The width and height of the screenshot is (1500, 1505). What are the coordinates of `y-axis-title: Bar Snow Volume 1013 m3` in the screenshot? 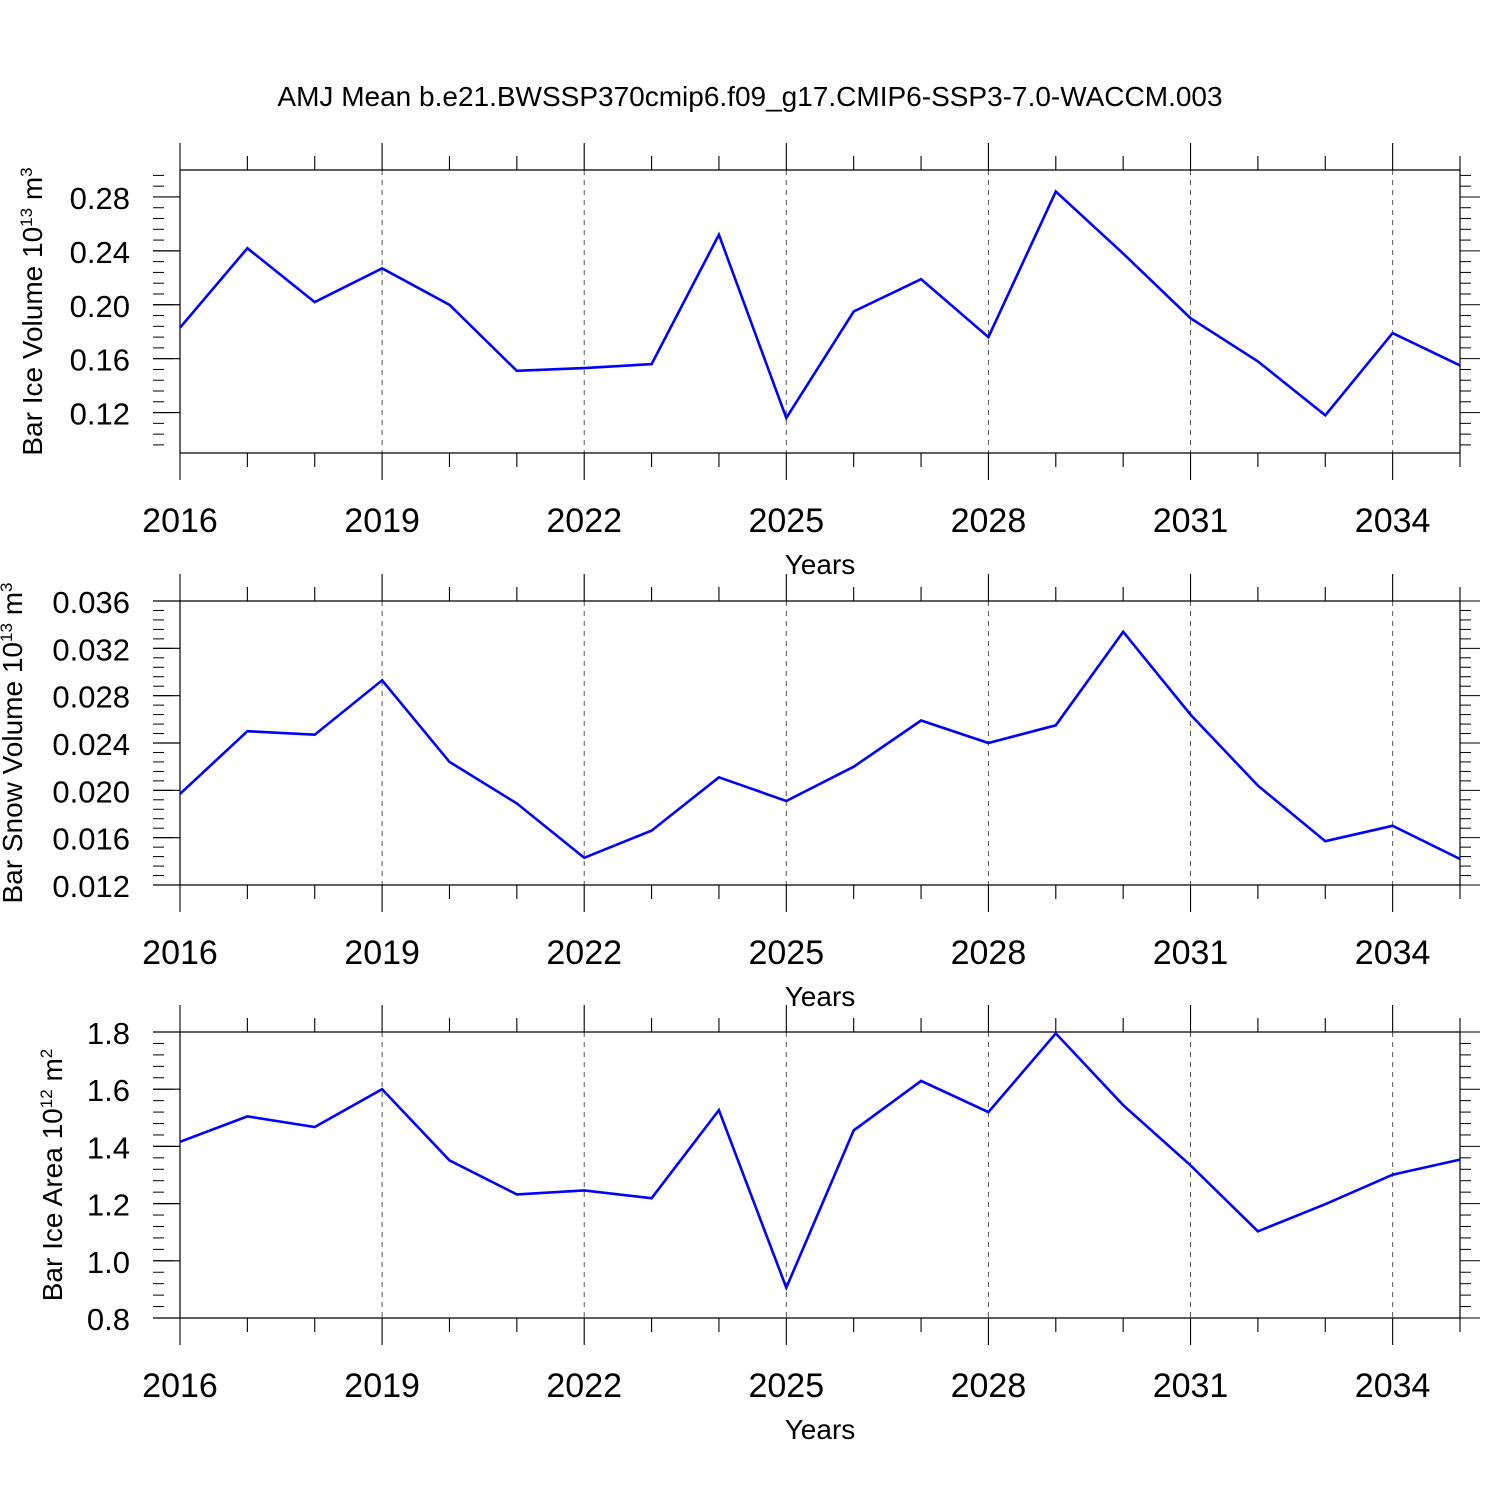 It's located at (14, 743).